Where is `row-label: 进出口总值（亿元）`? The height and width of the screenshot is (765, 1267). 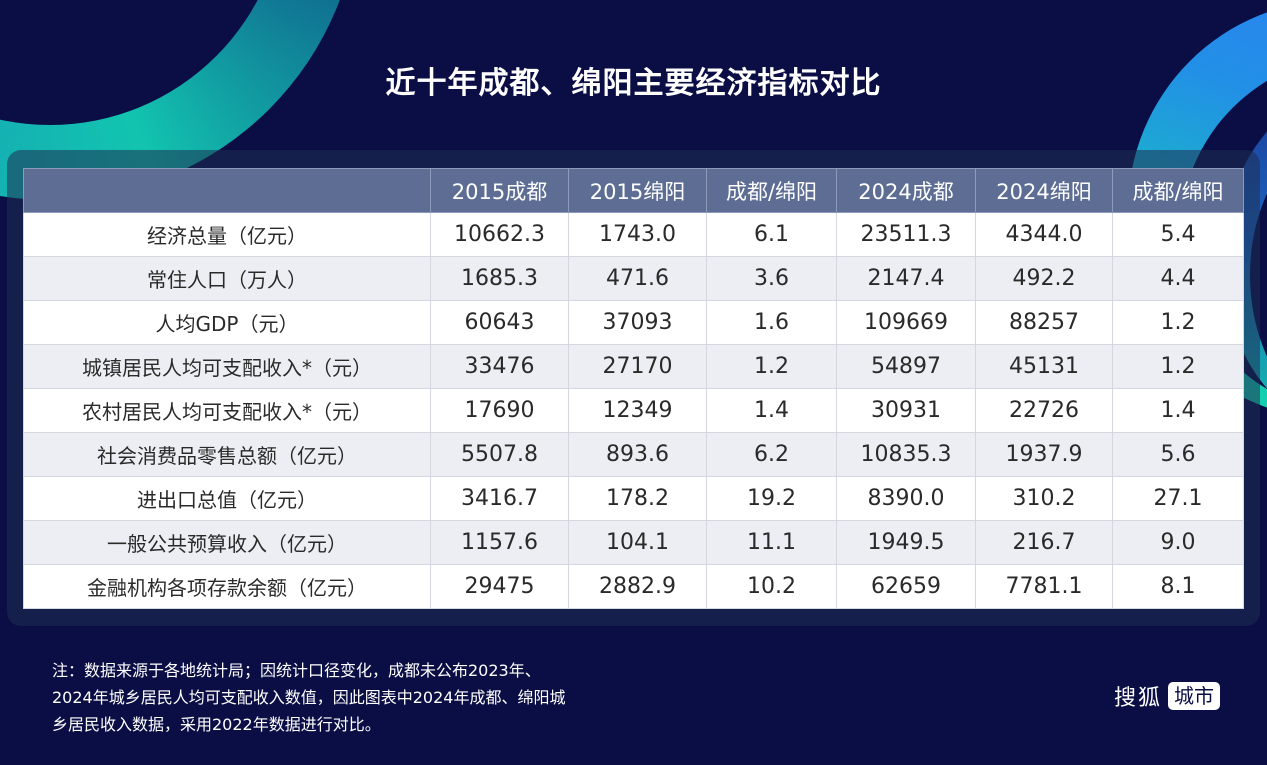 row-label: 进出口总值（亿元） is located at coordinates (227, 498).